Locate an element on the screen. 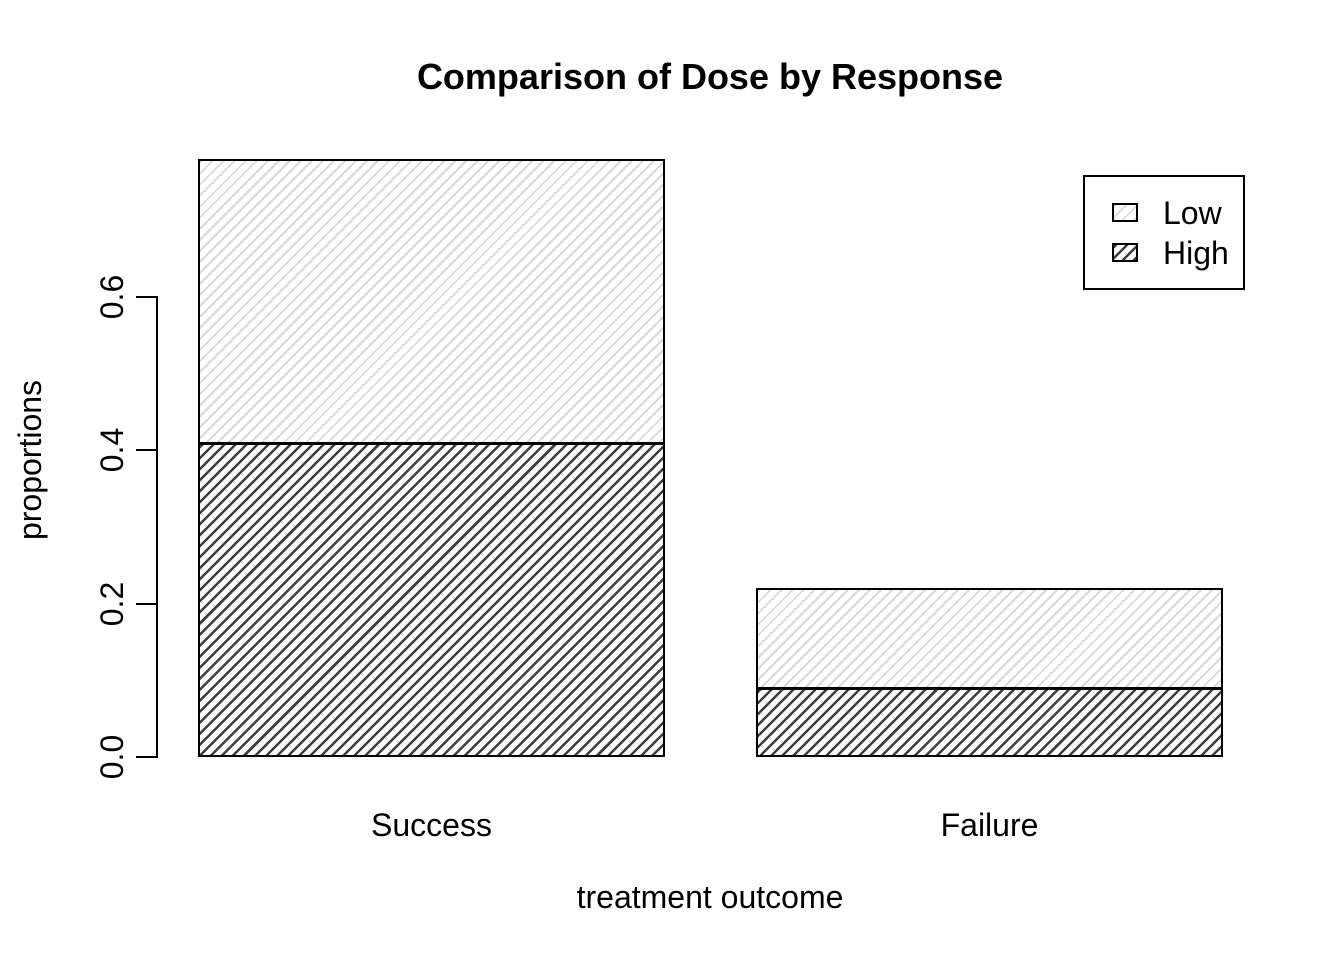 The height and width of the screenshot is (960, 1344). y-tick-label: 0.2 is located at coordinates (112, 603).